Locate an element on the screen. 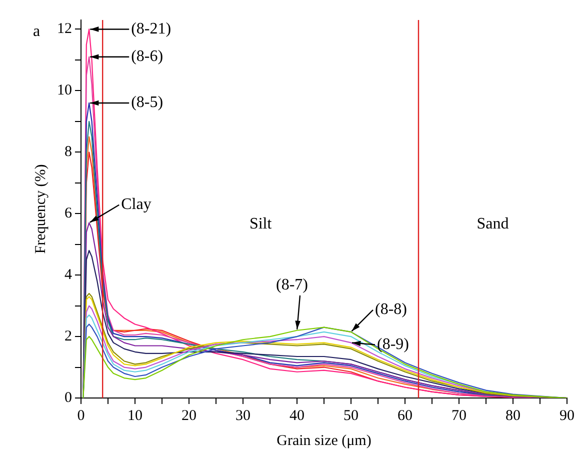 Image resolution: width=587 pixels, height=462 pixels. x-tick-label: 70 is located at coordinates (459, 416).